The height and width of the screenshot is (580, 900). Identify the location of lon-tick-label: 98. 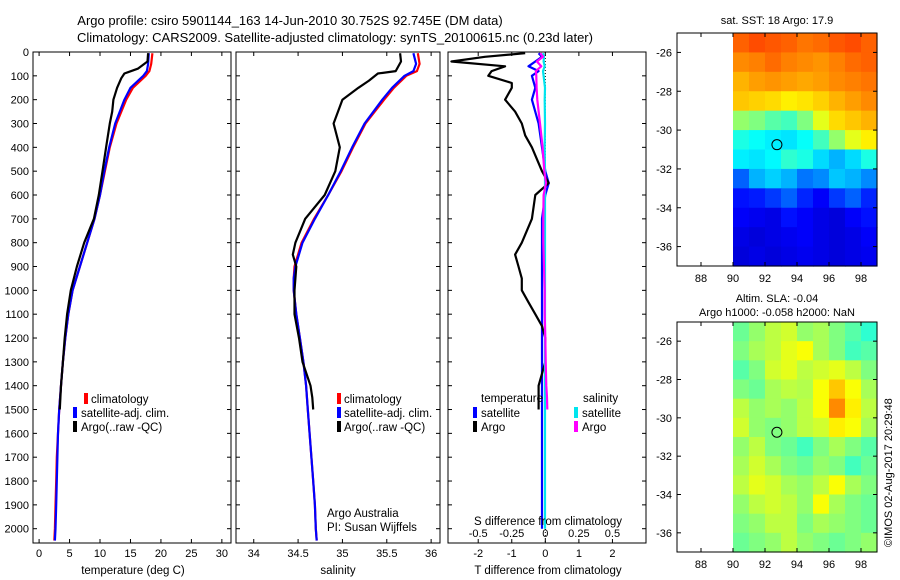
(861, 565).